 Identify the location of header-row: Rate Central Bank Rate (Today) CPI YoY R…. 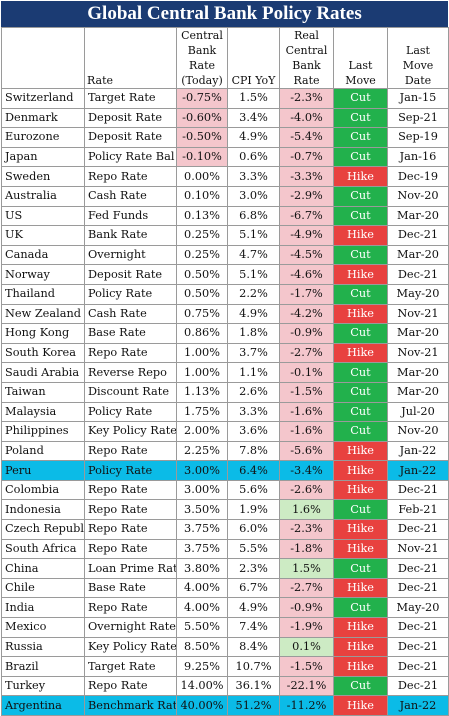
(225, 58).